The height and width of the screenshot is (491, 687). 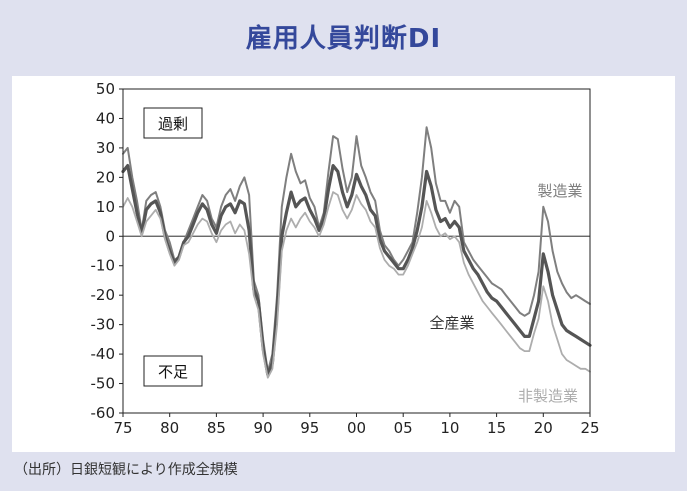 What do you see at coordinates (343, 39) in the screenshot?
I see `page-title: 雇用人員判断DI` at bounding box center [343, 39].